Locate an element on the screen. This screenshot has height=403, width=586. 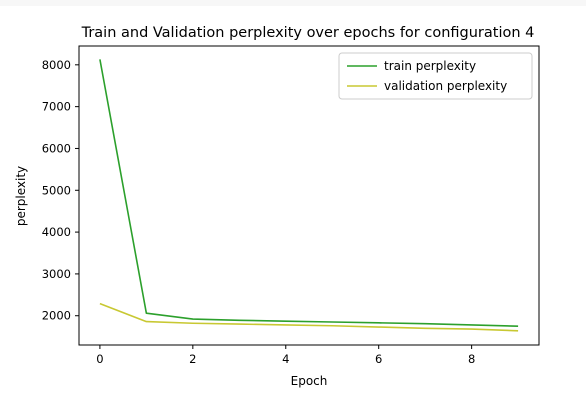
x-tick-label: 2 is located at coordinates (192, 359).